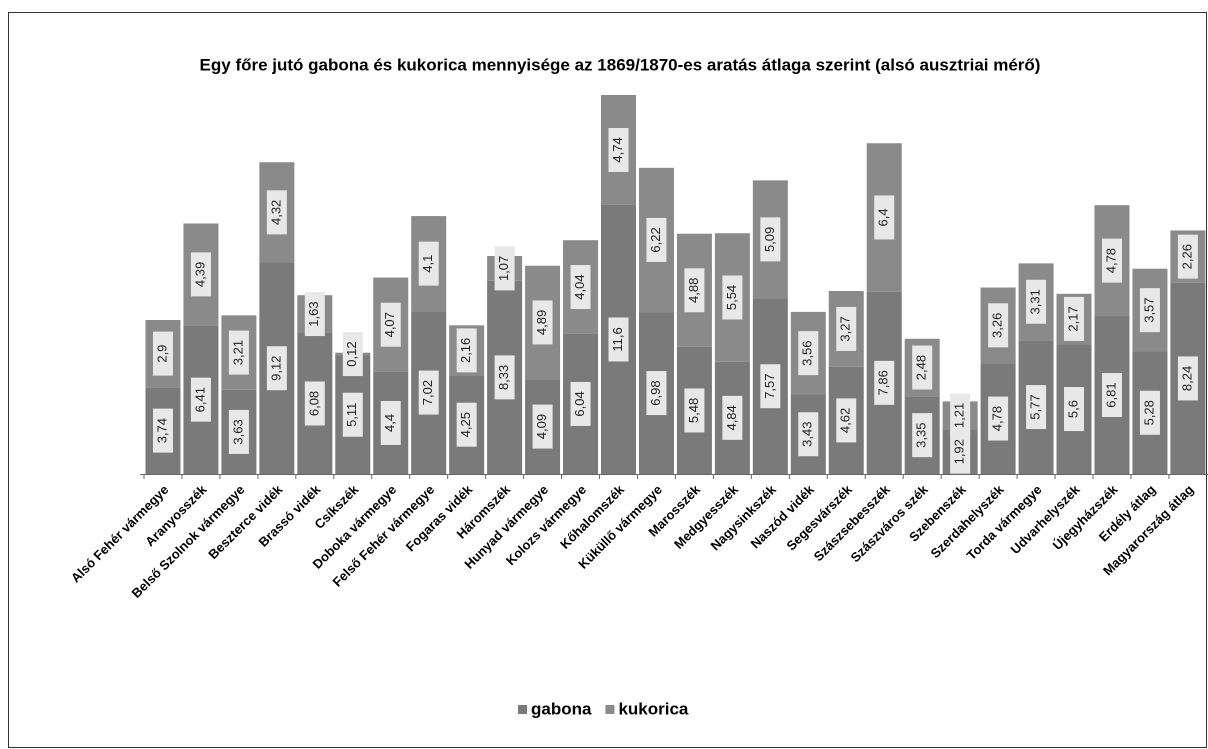 This screenshot has height=749, width=1208. I want to click on value-label: 5,11, so click(351, 415).